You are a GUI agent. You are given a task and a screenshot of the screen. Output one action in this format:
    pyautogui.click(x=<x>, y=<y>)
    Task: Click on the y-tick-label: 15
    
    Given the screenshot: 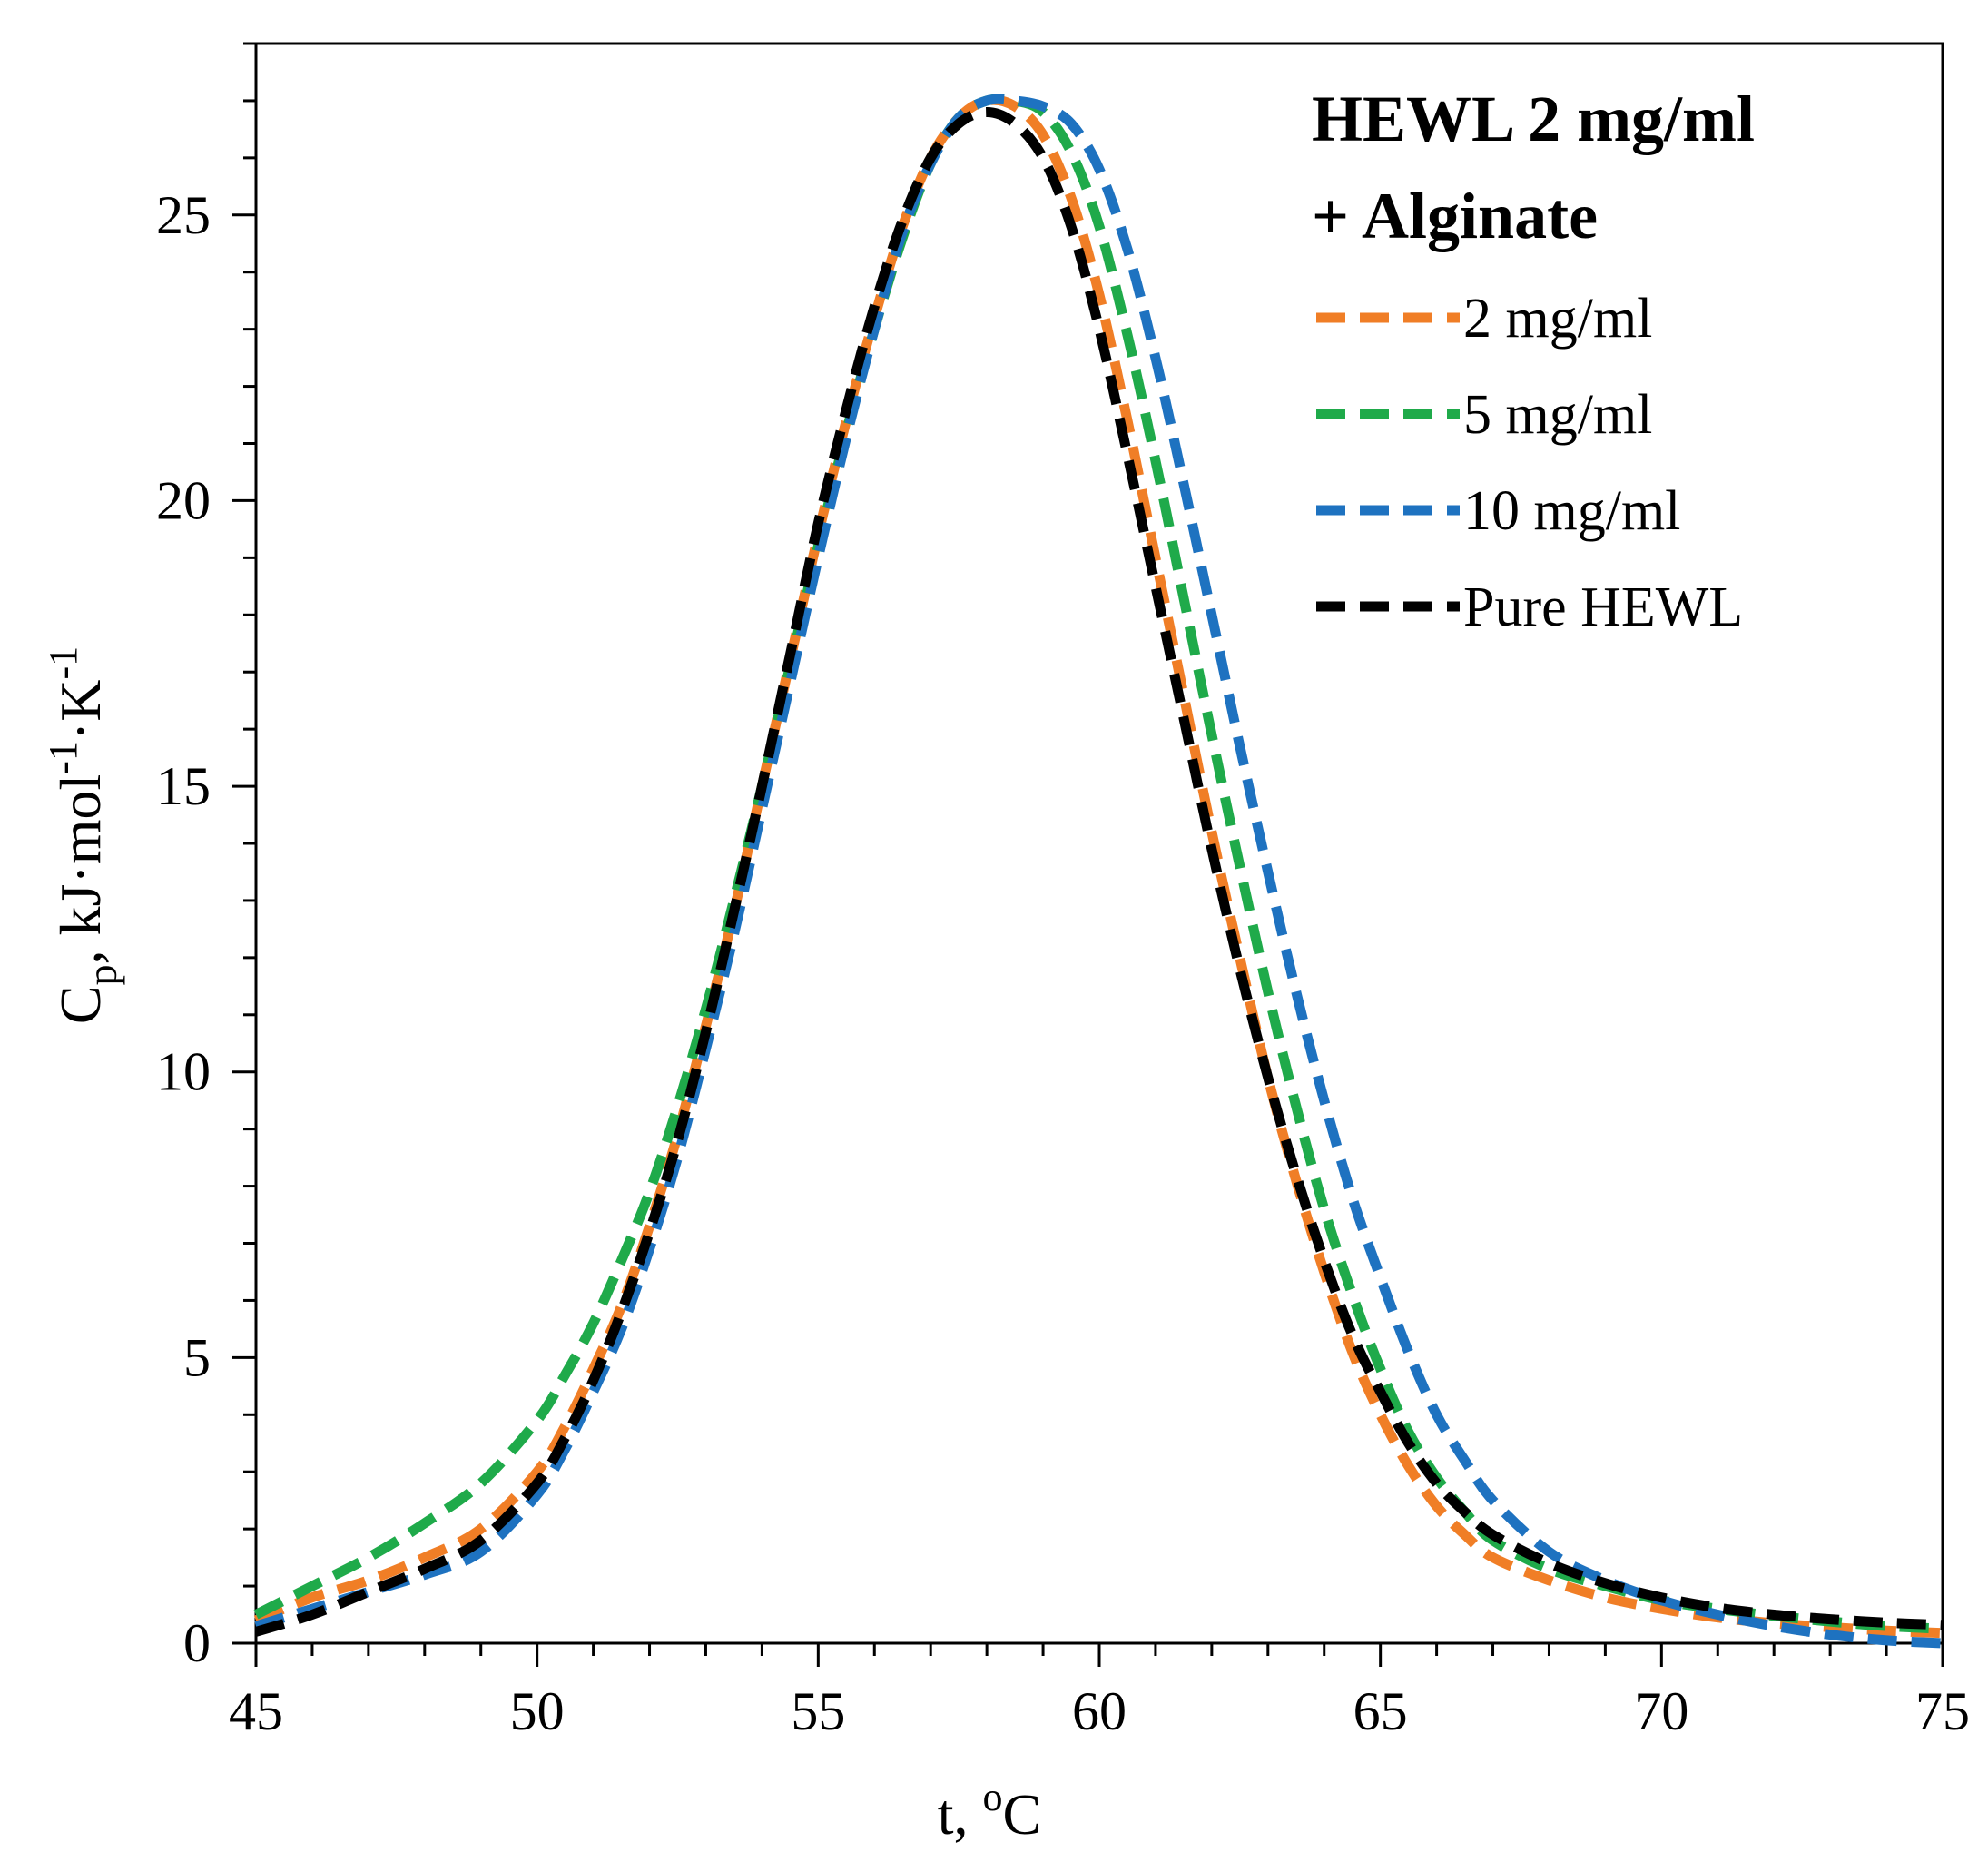 What is the action you would take?
    pyautogui.click(x=183, y=786)
    